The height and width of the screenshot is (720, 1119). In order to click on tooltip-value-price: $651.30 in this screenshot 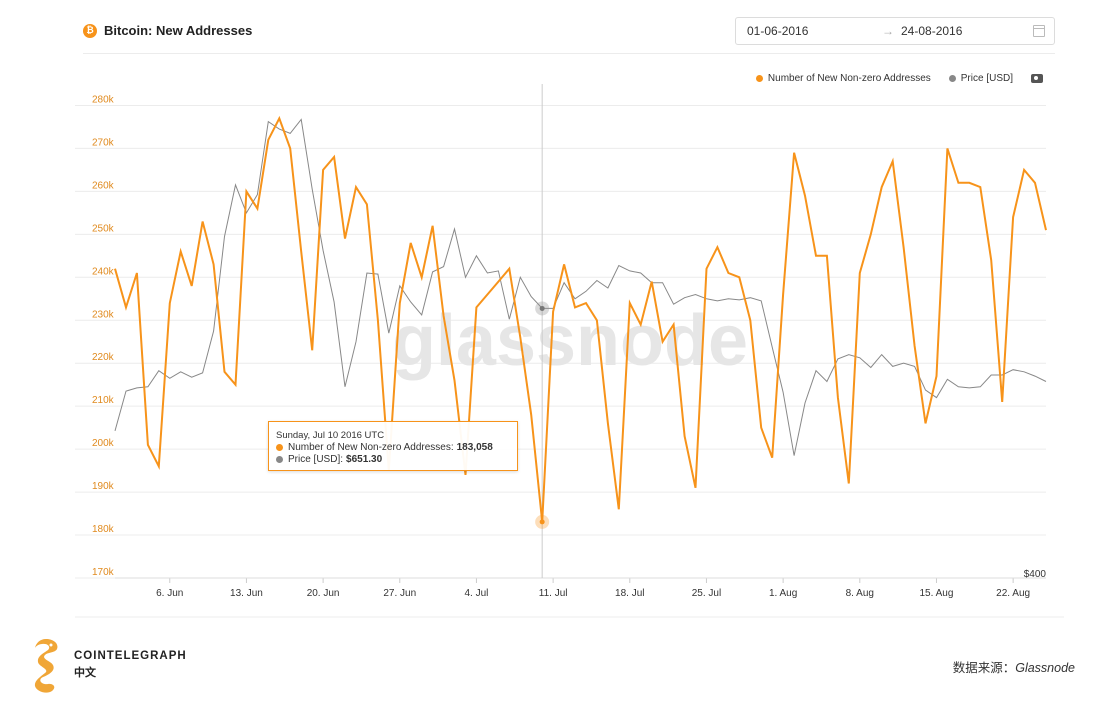, I will do `click(364, 459)`.